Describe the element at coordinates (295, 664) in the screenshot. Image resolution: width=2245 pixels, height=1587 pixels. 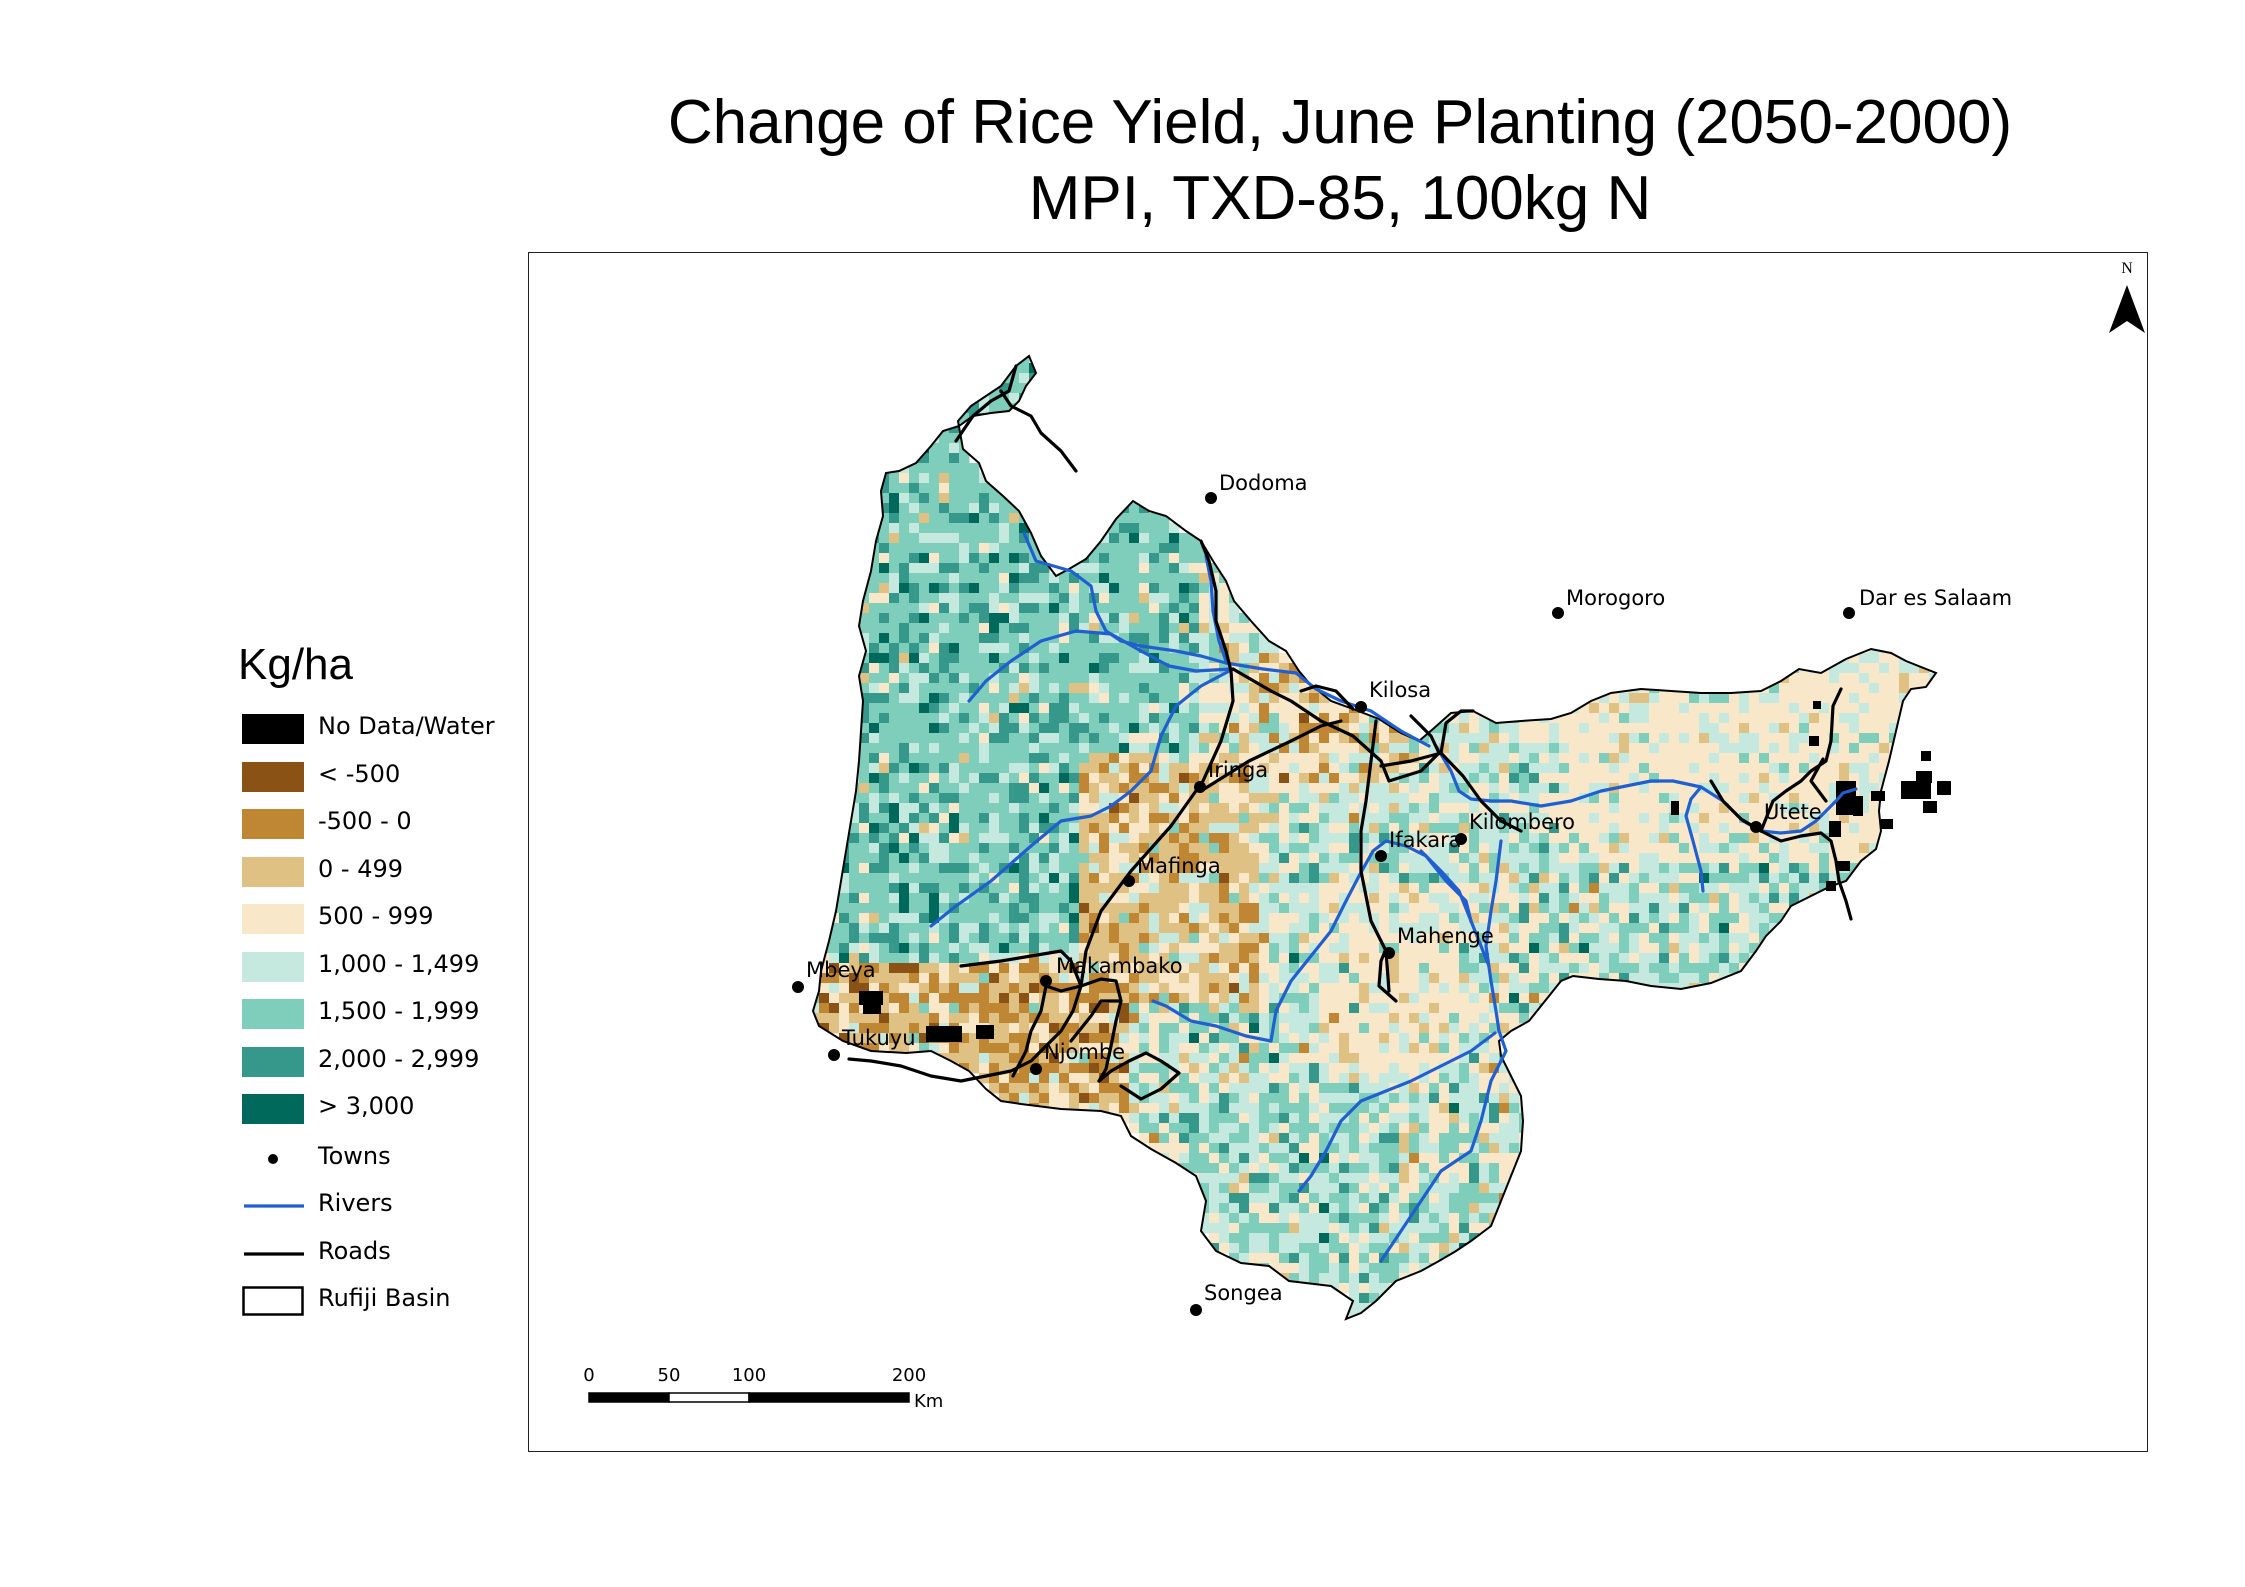
I see `legend-title: Kg/ha` at that location.